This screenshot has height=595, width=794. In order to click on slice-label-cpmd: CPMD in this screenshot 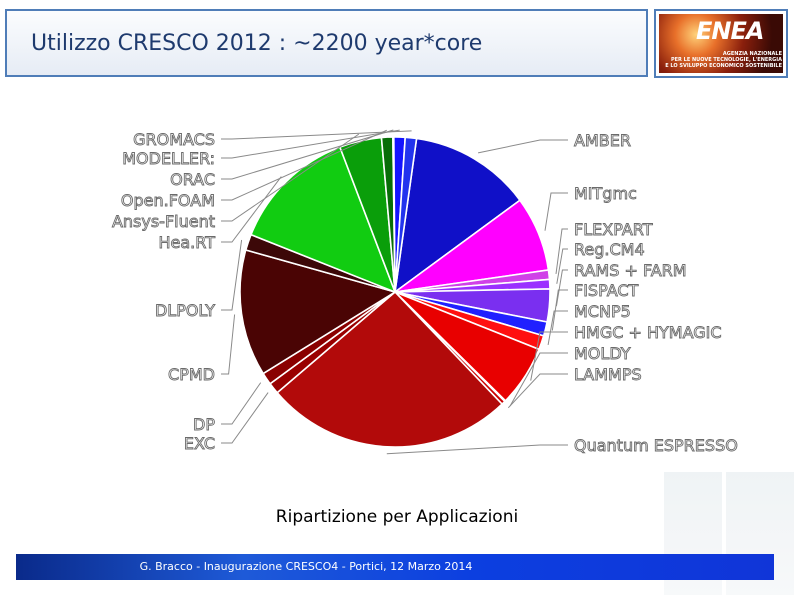, I will do `click(191, 374)`.